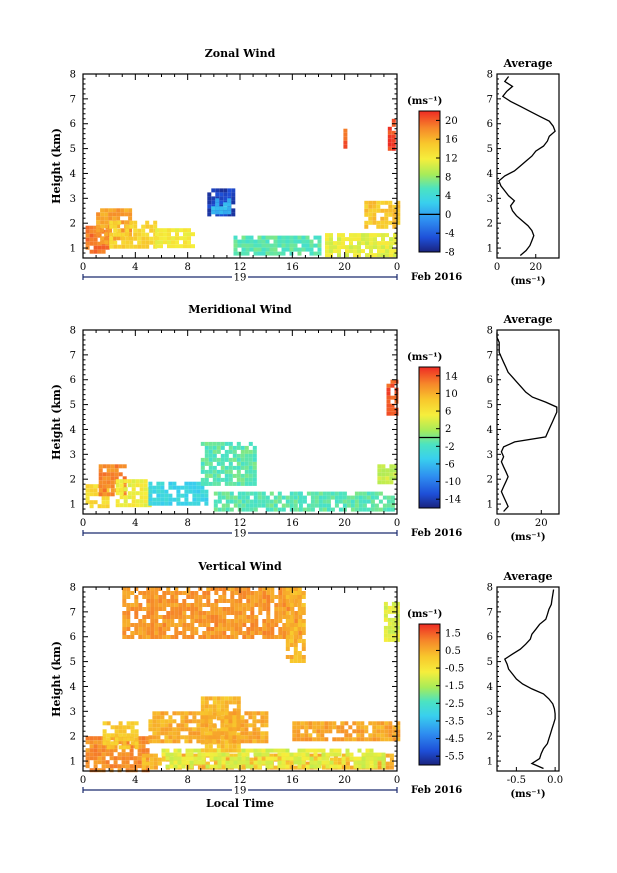 This screenshot has width=617, height=873. What do you see at coordinates (240, 278) in the screenshot?
I see `date-day: 19` at bounding box center [240, 278].